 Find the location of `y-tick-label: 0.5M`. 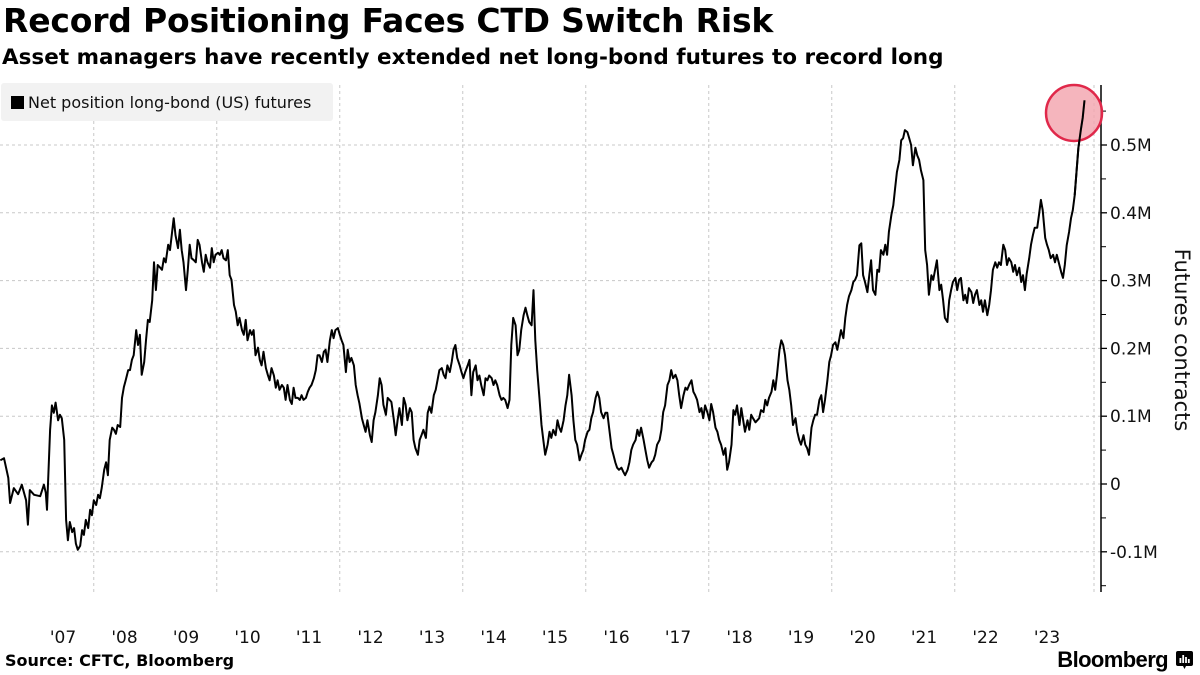

y-tick-label: 0.5M is located at coordinates (1131, 146).